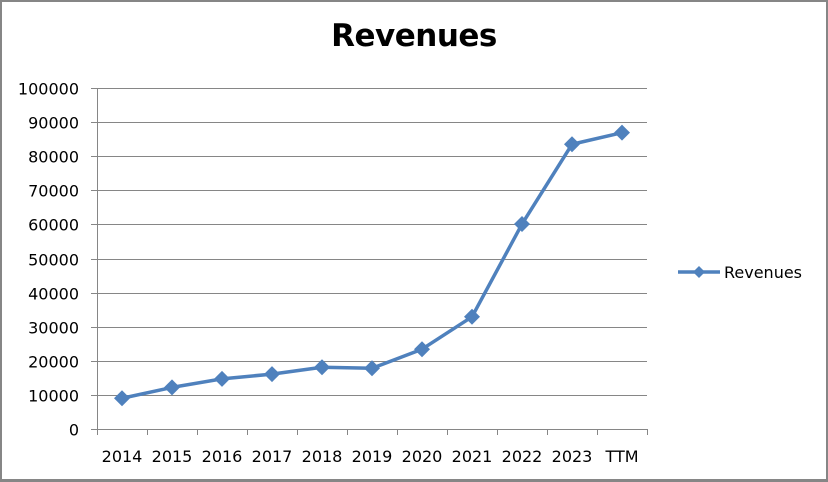  Describe the element at coordinates (53, 362) in the screenshot. I see `y-tick-label: 20000` at that location.